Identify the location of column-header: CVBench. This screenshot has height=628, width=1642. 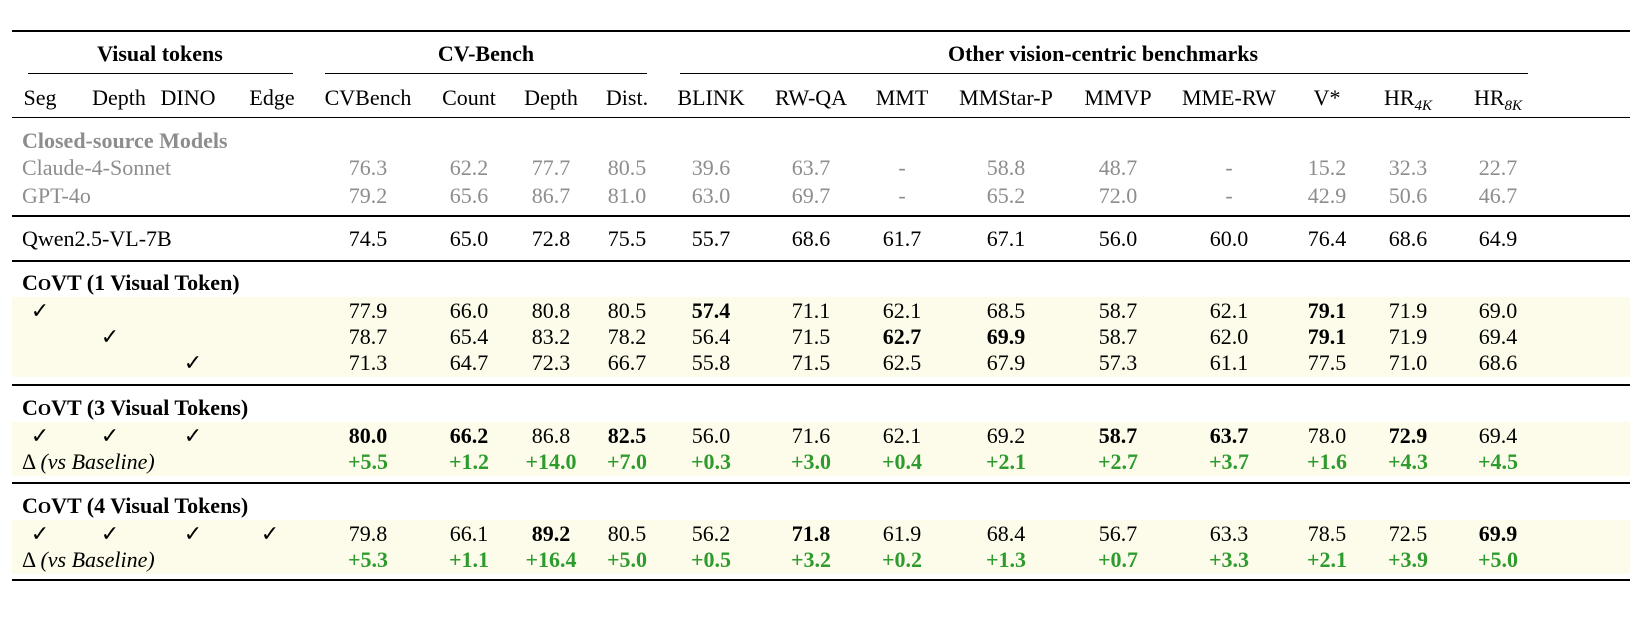
(368, 97).